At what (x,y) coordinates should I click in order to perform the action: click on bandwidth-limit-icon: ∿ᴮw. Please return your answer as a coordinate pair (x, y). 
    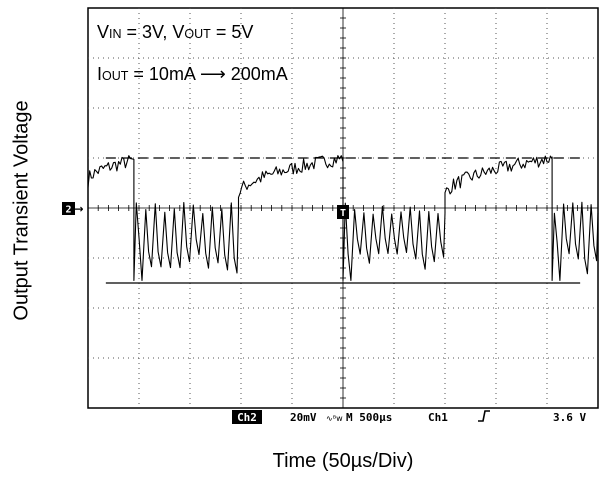
    Looking at the image, I should click on (334, 418).